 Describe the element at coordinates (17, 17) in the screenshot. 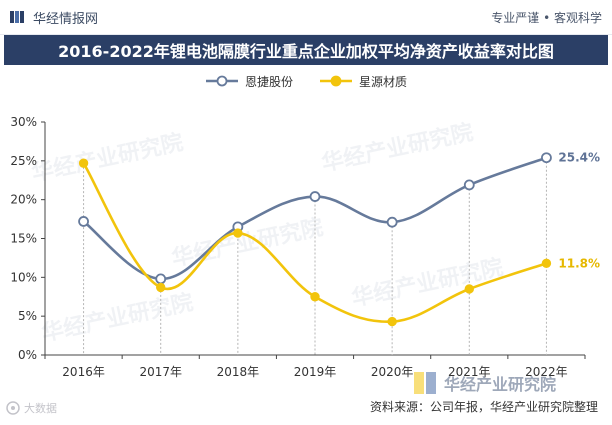

I see `brand-logo-icon` at that location.